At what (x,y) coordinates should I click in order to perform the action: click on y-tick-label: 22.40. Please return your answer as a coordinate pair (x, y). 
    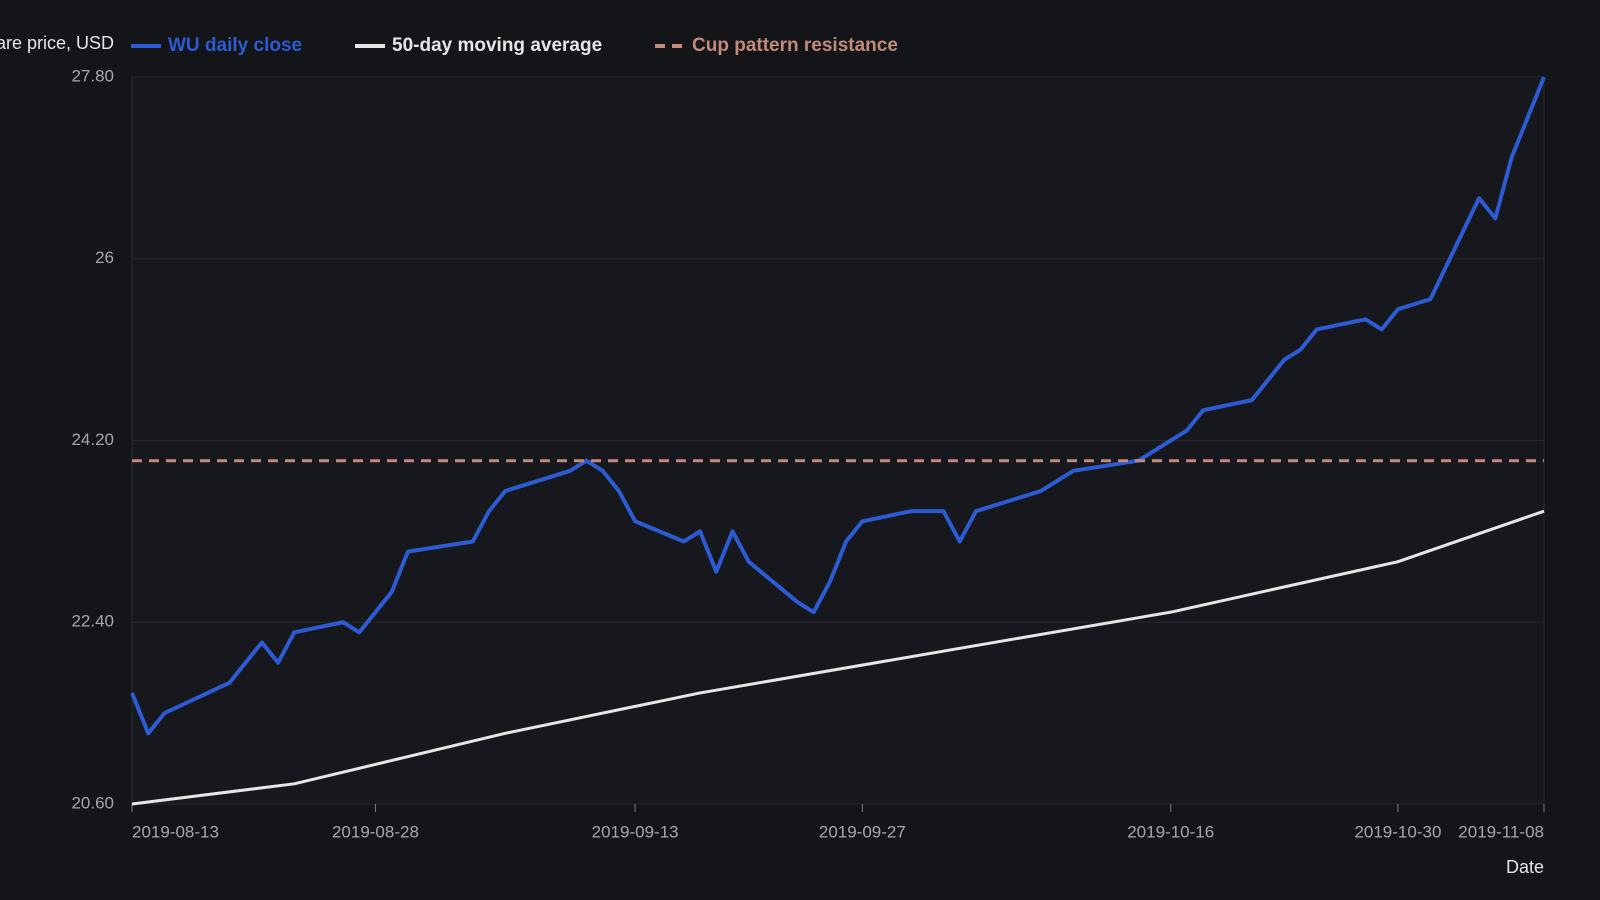
    Looking at the image, I should click on (92, 621).